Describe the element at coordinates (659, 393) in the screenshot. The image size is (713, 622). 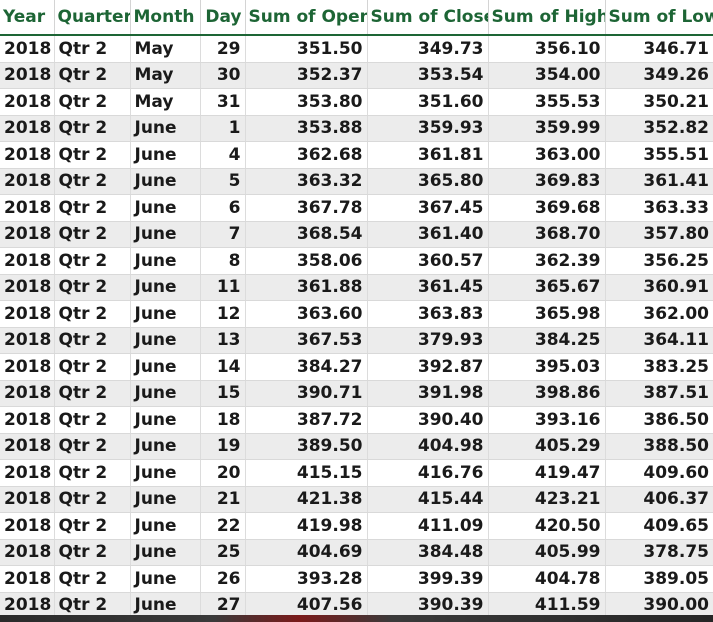
I see `cell-sum-of-low: 387.51` at that location.